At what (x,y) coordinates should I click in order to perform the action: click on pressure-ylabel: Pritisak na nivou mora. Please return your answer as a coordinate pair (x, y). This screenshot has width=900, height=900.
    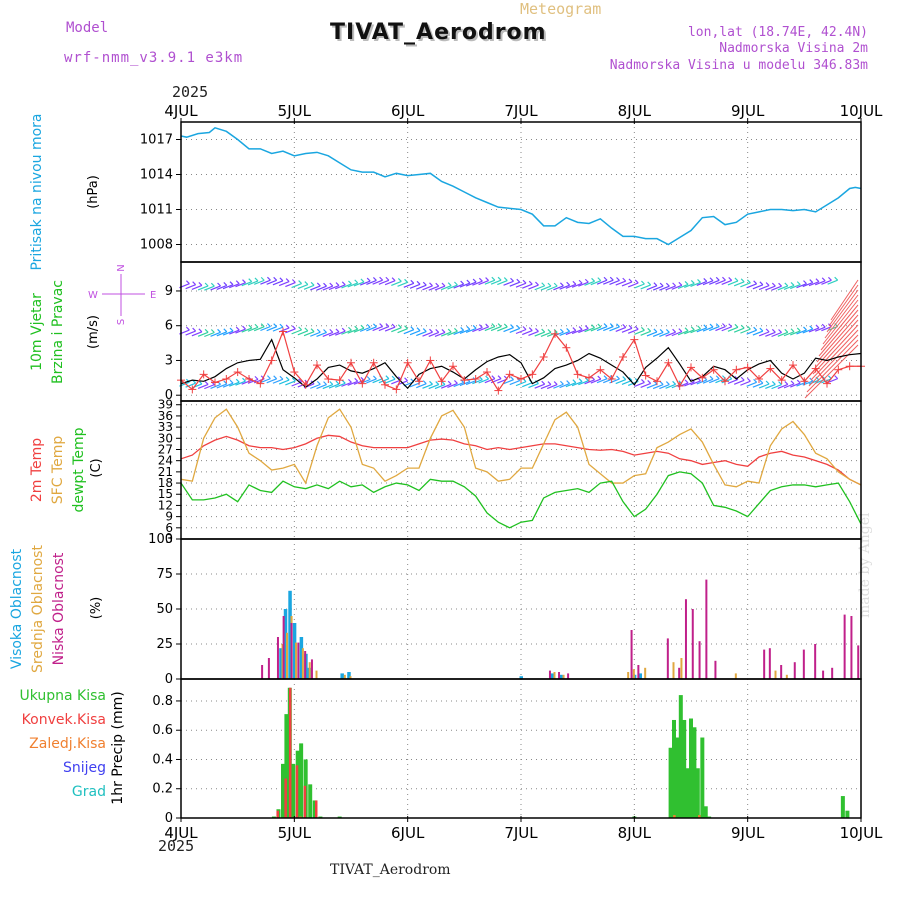
    Looking at the image, I should click on (37, 191).